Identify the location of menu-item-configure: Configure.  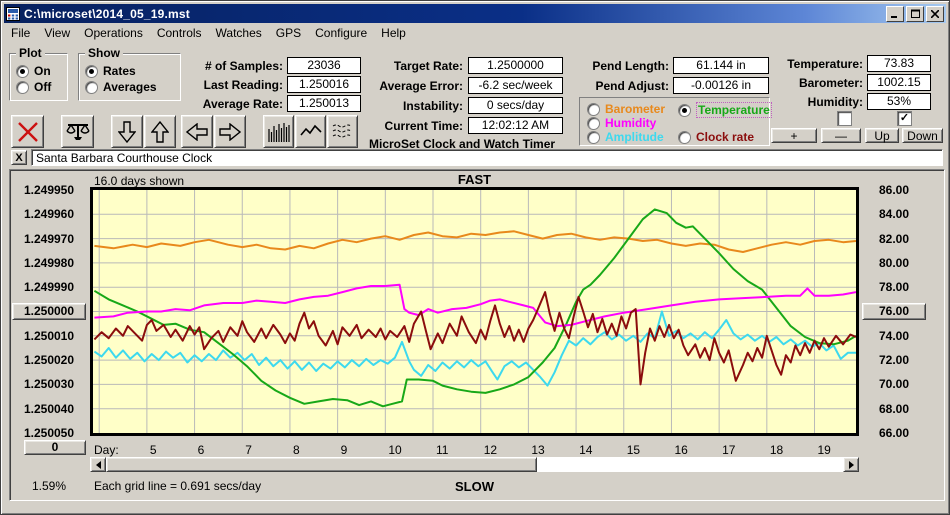
(341, 33).